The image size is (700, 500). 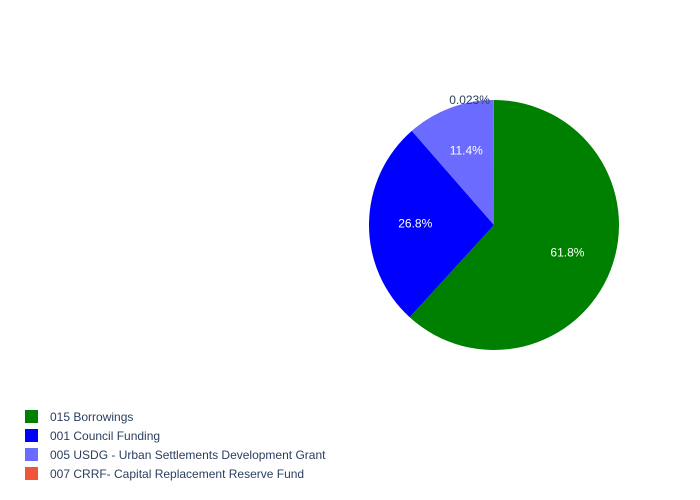 I want to click on legend-item-council-funding: 001 Council Funding, so click(x=175, y=435).